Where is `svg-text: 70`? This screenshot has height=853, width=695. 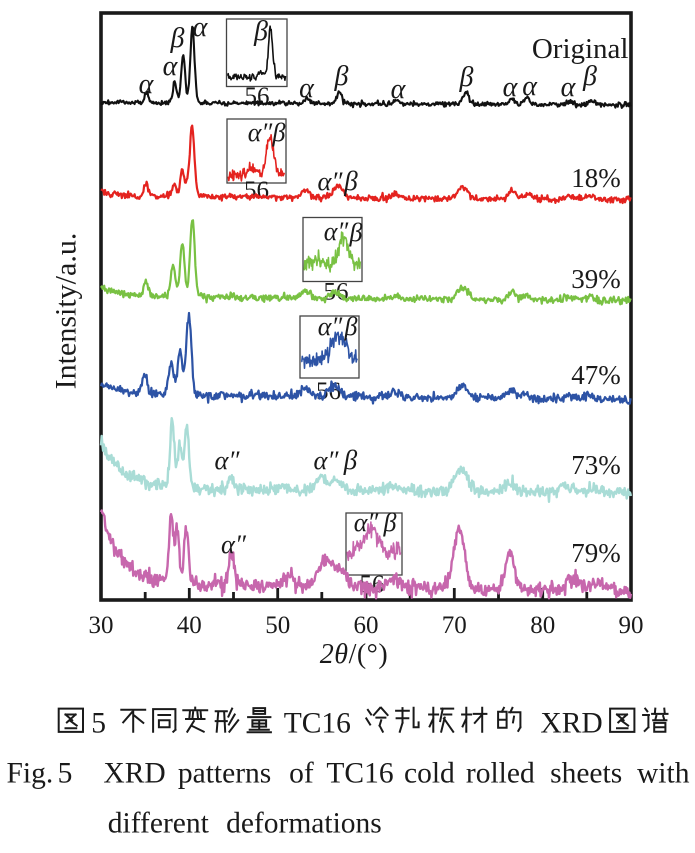
svg-text: 70 is located at coordinates (454, 625).